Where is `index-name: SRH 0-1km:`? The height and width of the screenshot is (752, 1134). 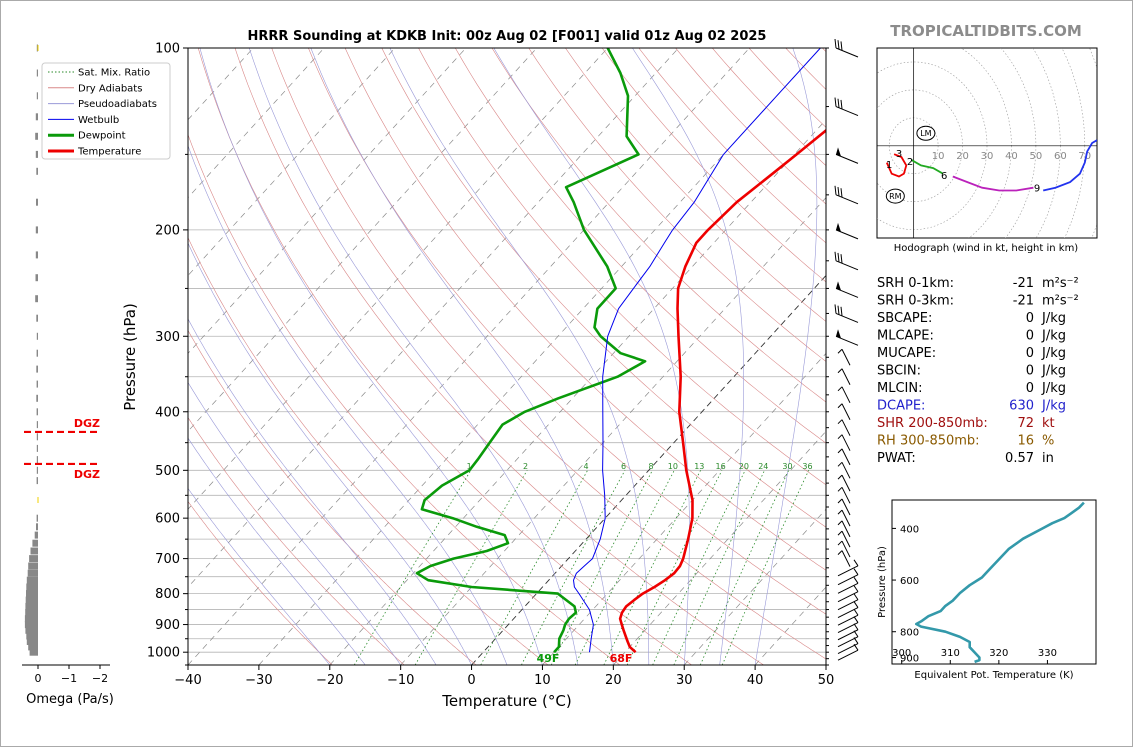 index-name: SRH 0-1km: is located at coordinates (915, 283).